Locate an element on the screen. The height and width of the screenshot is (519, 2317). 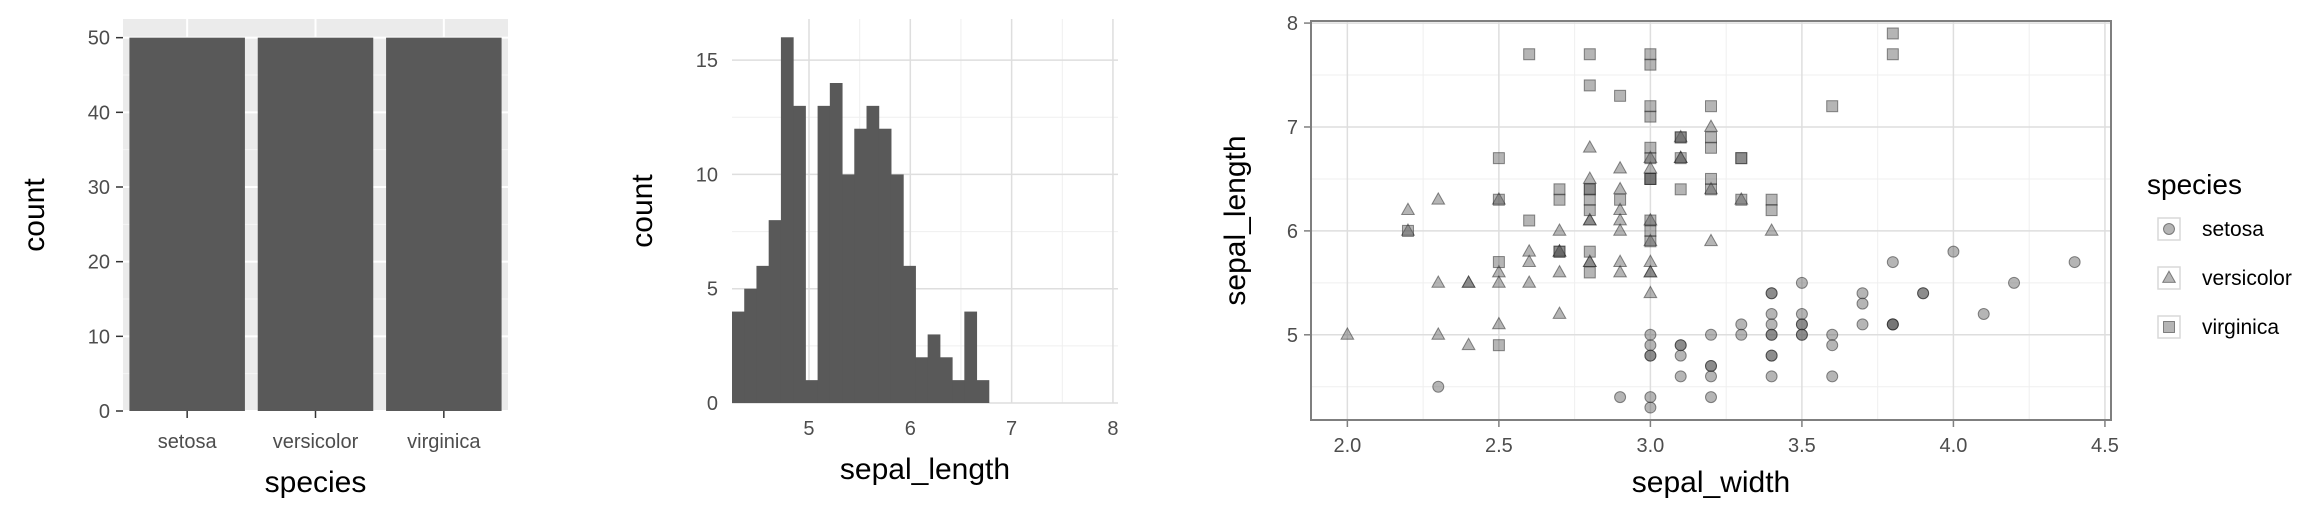
chart2-y-ticks: 0 5 10 15 is located at coordinates (707, 232).